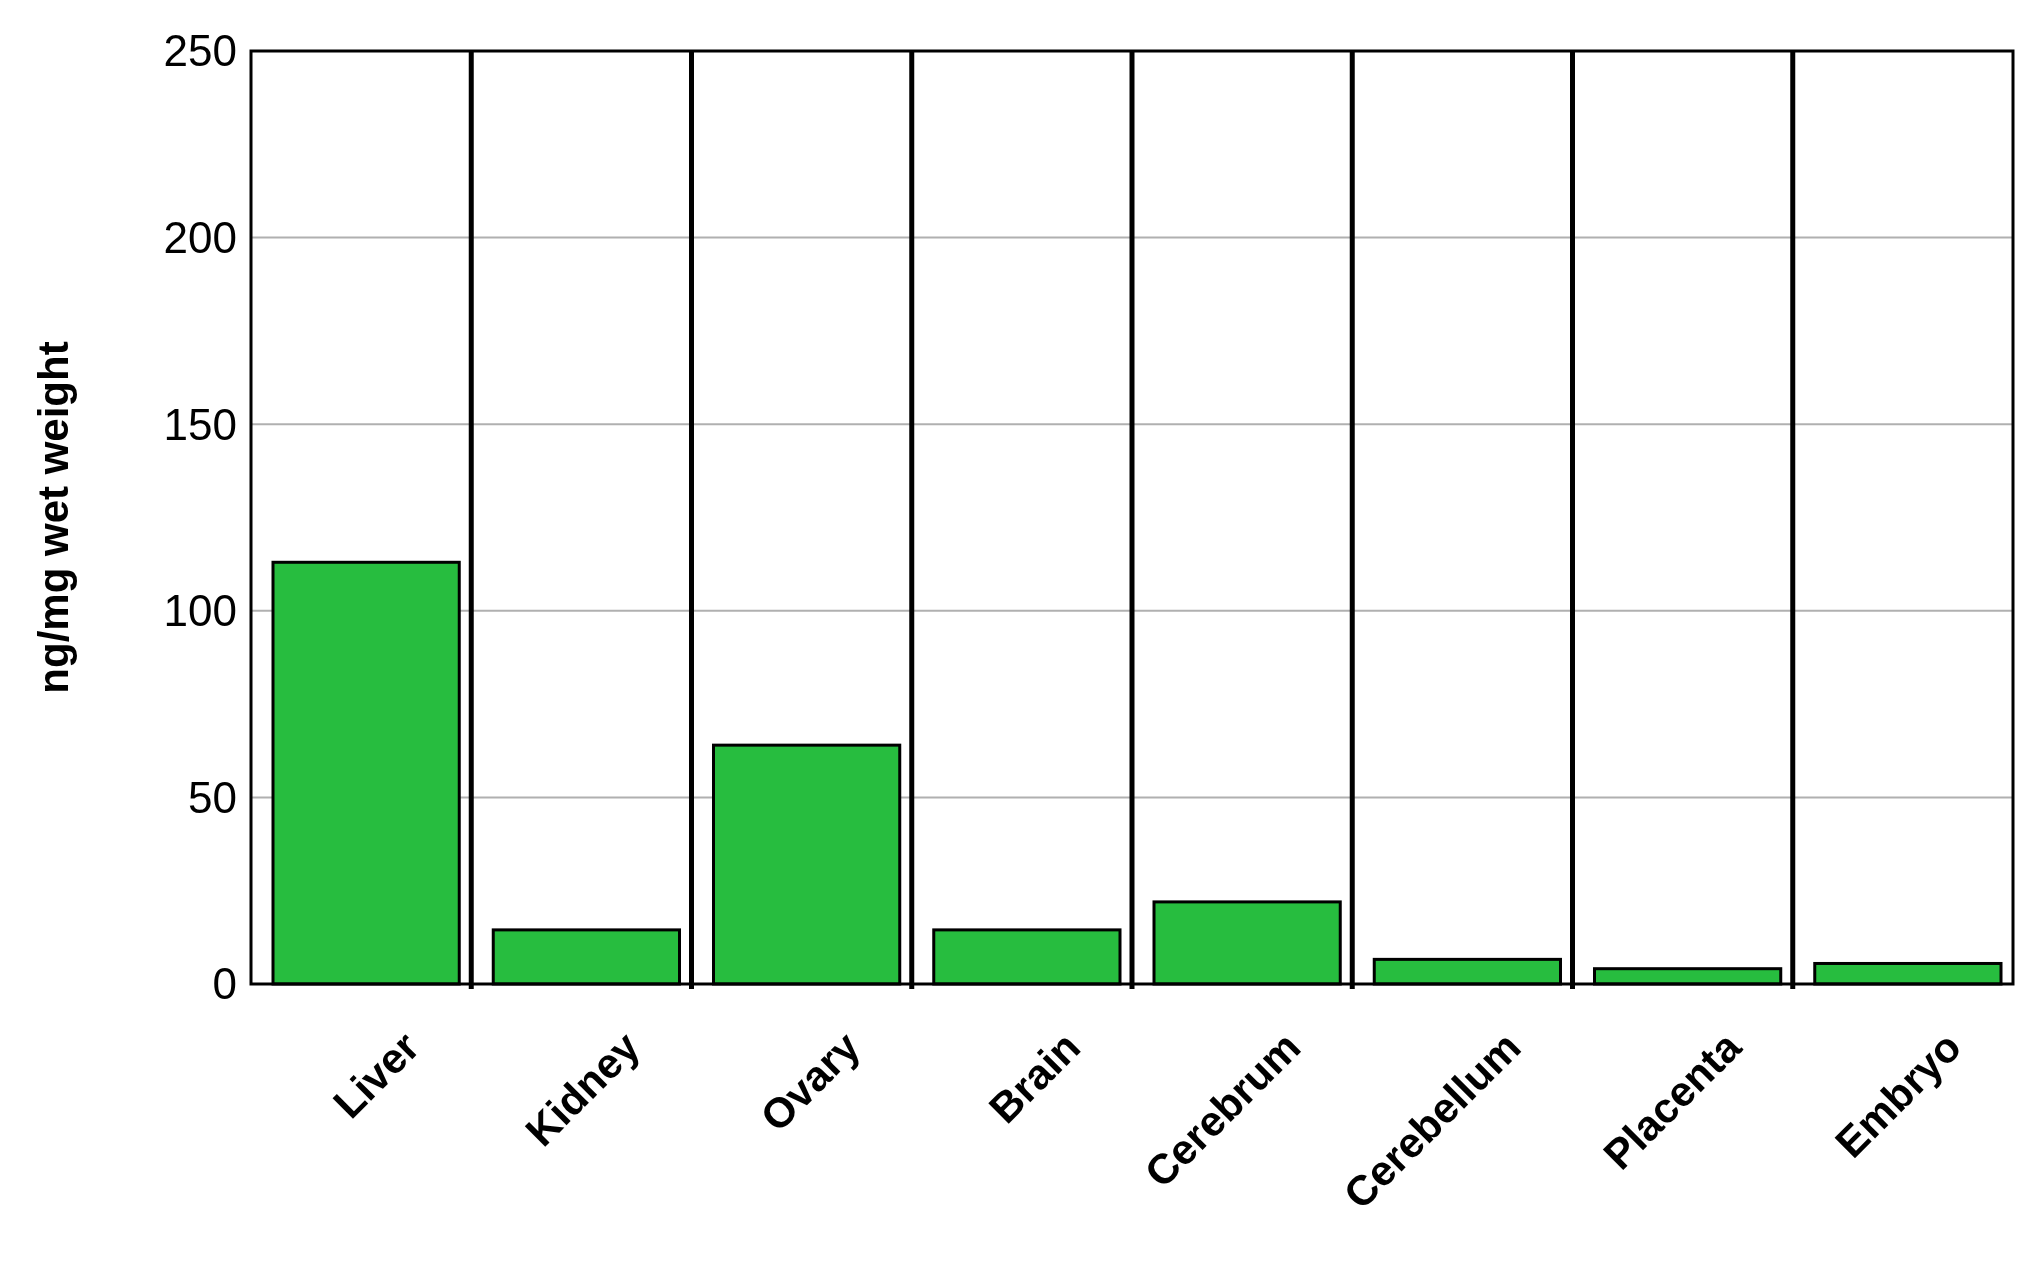 The height and width of the screenshot is (1270, 2024). Describe the element at coordinates (200, 237) in the screenshot. I see `y-tick-label: 200` at that location.